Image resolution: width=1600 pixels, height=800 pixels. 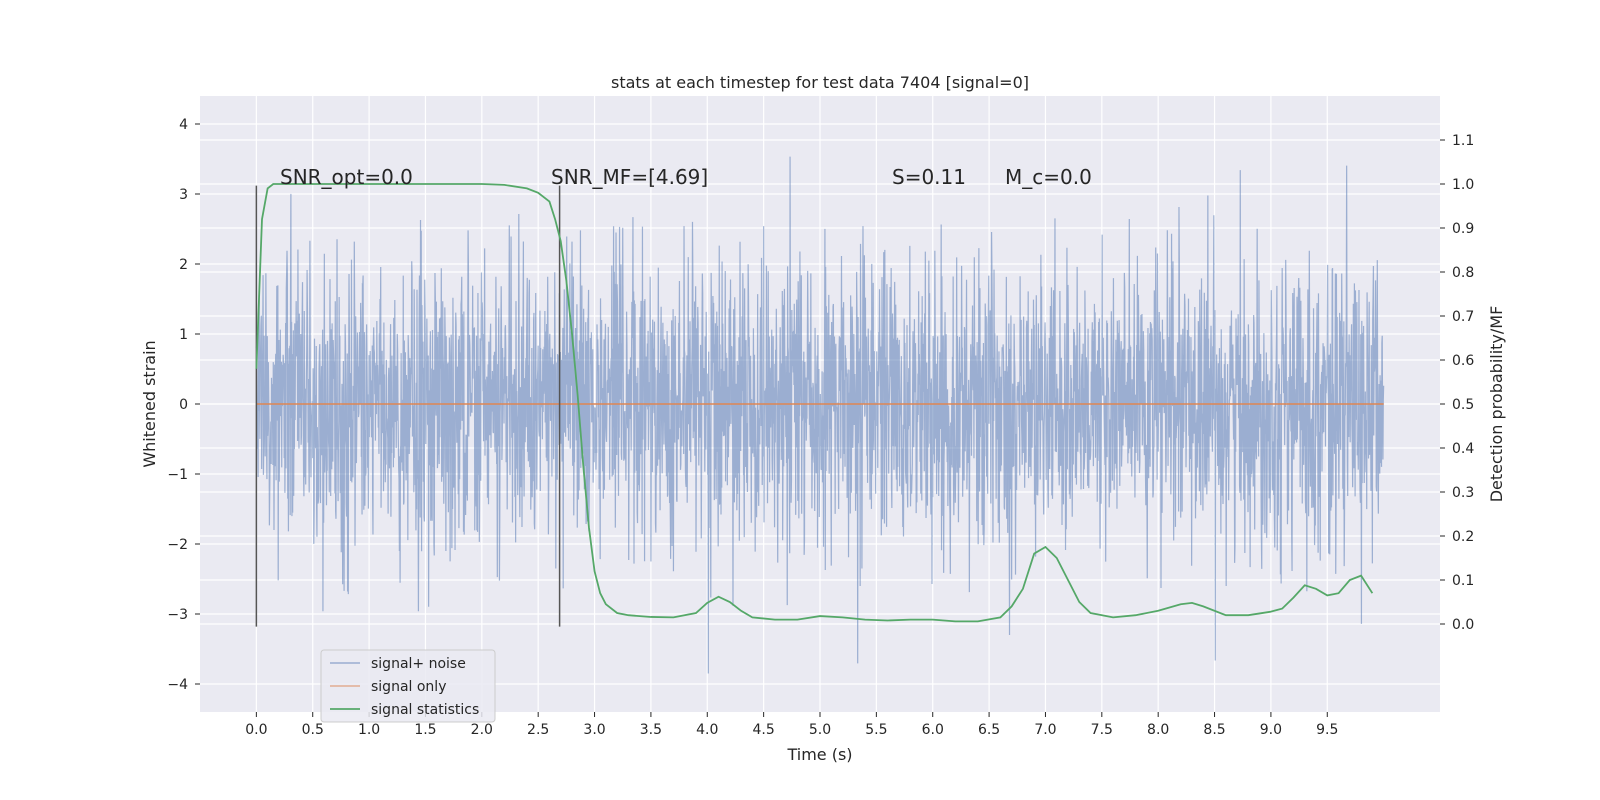 I want to click on x-tick-label-5: 2.5, so click(x=538, y=730).